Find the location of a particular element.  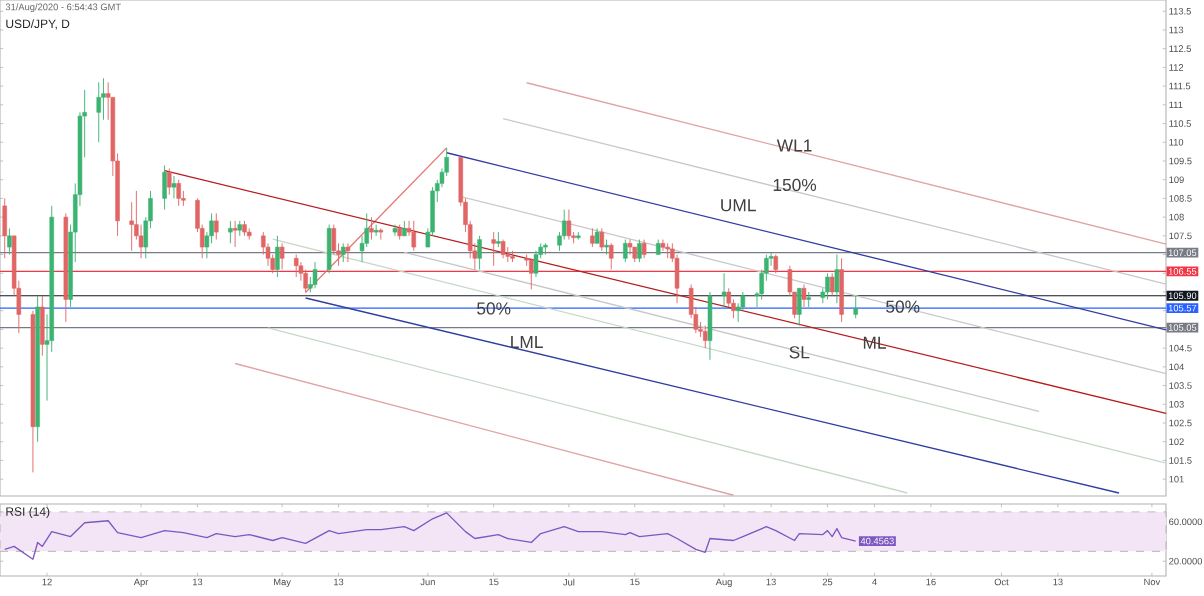

annotation: SL is located at coordinates (799, 352).